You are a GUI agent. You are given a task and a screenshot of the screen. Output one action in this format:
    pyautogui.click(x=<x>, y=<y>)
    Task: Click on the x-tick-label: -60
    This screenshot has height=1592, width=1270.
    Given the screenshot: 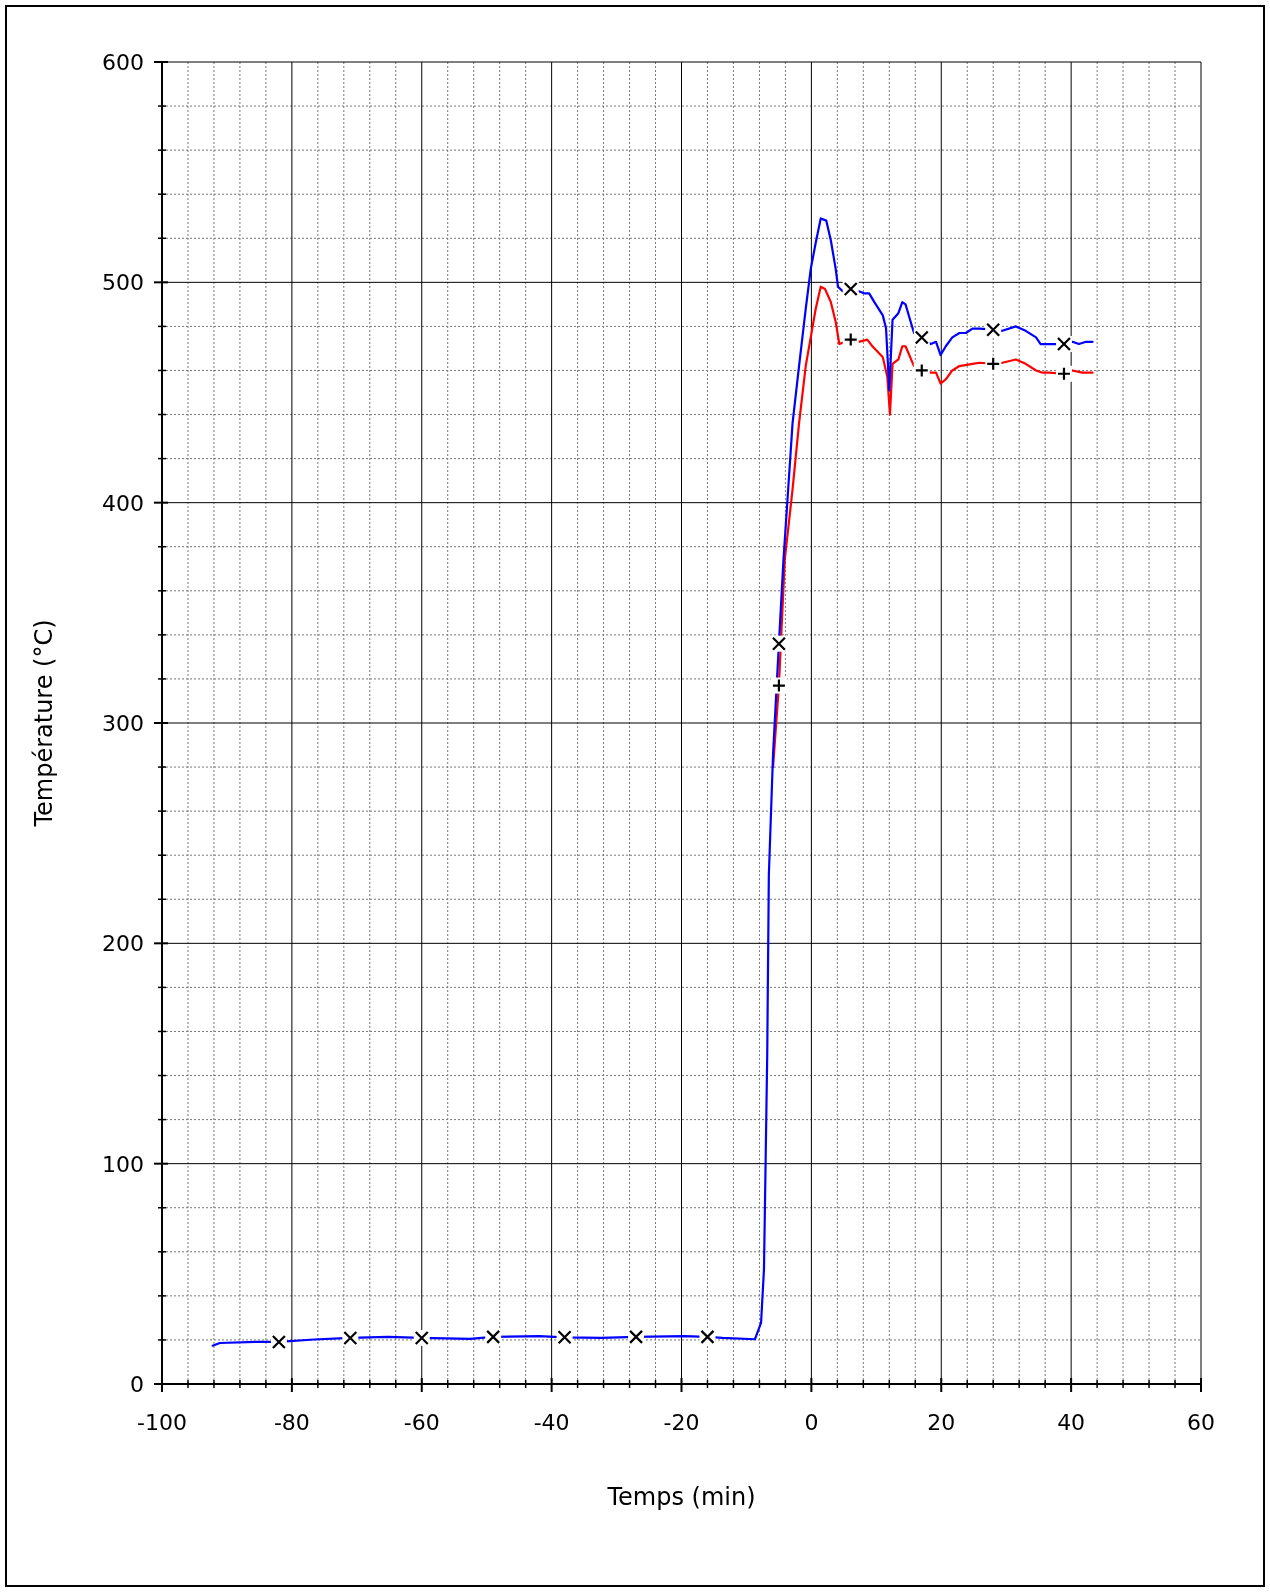 What is the action you would take?
    pyautogui.click(x=421, y=1422)
    